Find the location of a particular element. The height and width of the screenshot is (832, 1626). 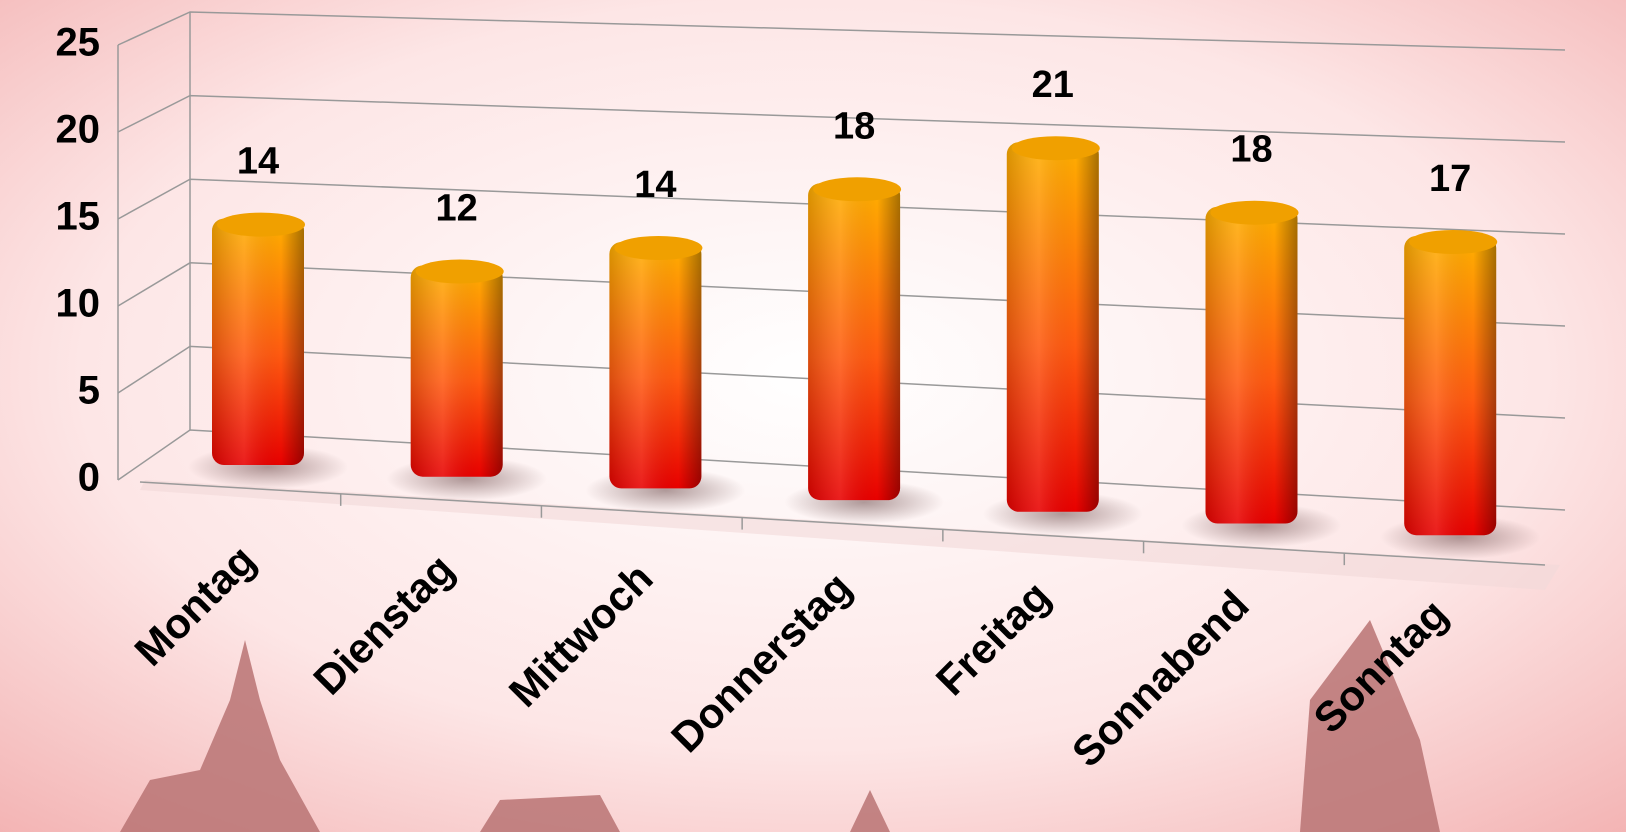

y-tick-label: 25 is located at coordinates (78, 43).